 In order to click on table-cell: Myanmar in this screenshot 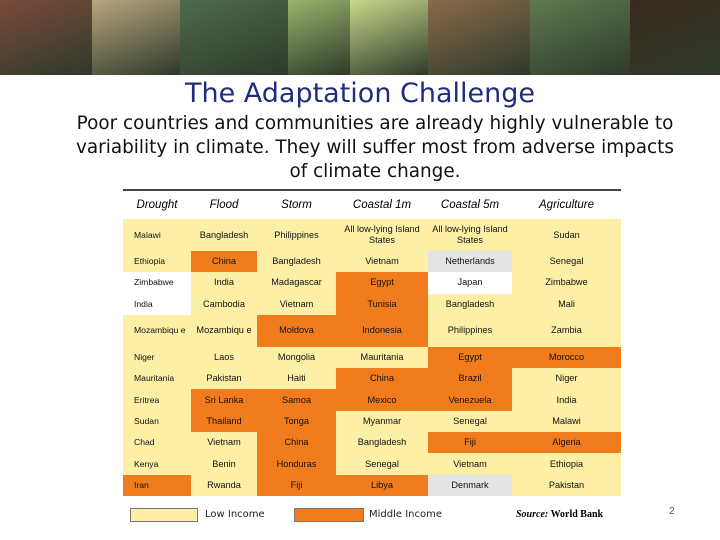, I will do `click(382, 421)`.